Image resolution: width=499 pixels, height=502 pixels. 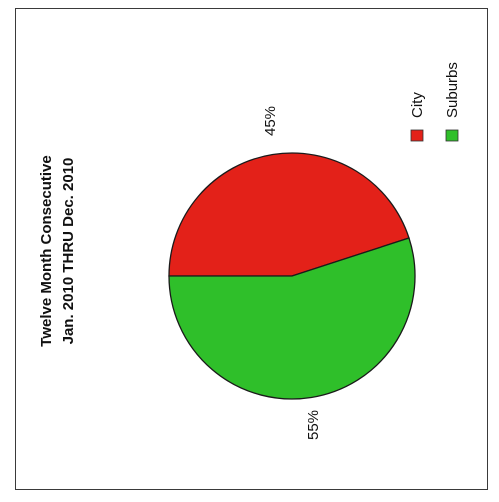 I want to click on slice-label-city: 45%, so click(x=270, y=121).